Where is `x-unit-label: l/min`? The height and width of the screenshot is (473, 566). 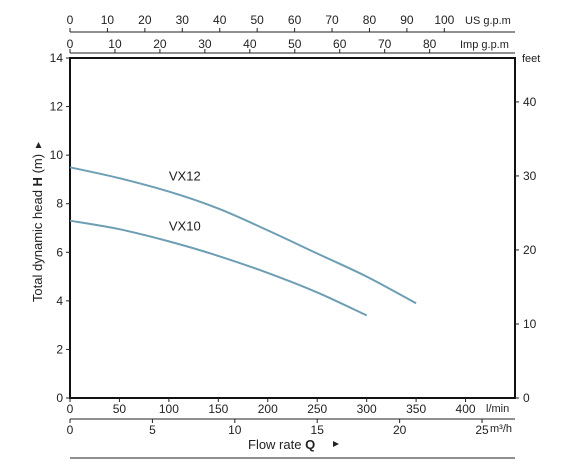 x-unit-label: l/min is located at coordinates (497, 409).